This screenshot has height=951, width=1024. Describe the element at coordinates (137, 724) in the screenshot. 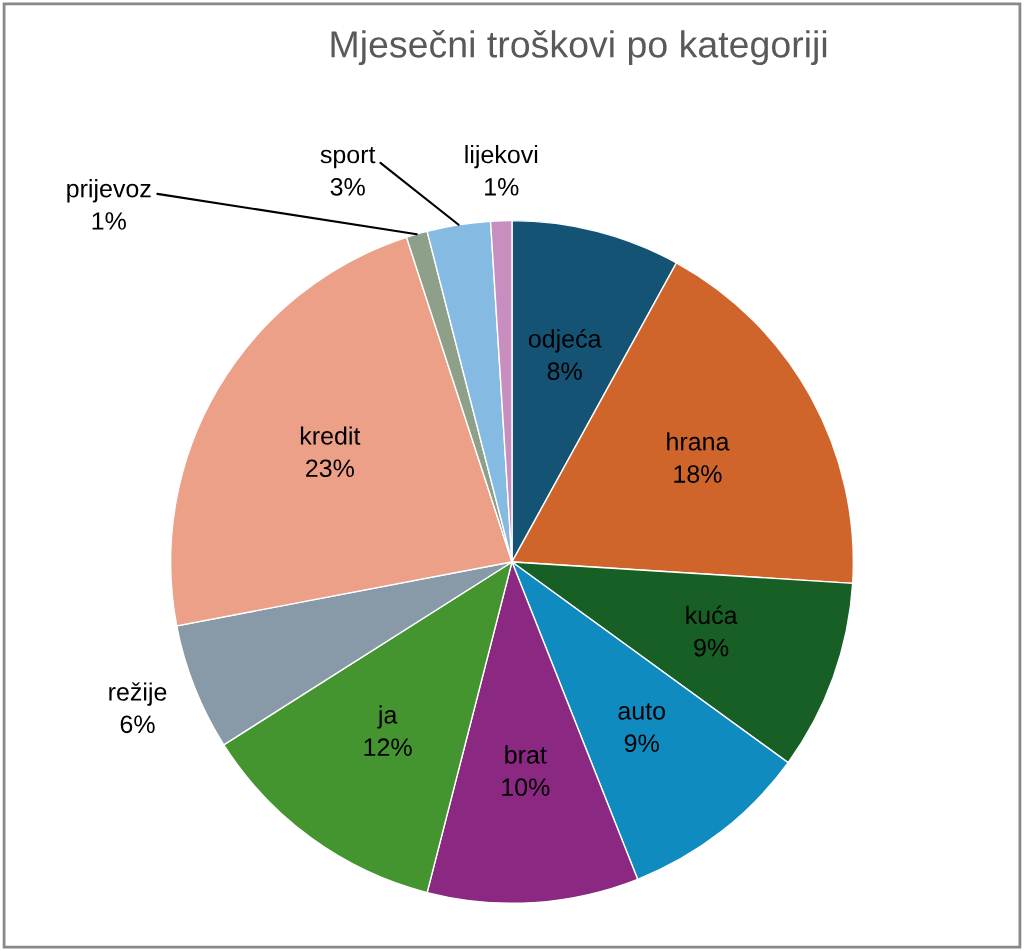

I see `data-label: 6%` at that location.